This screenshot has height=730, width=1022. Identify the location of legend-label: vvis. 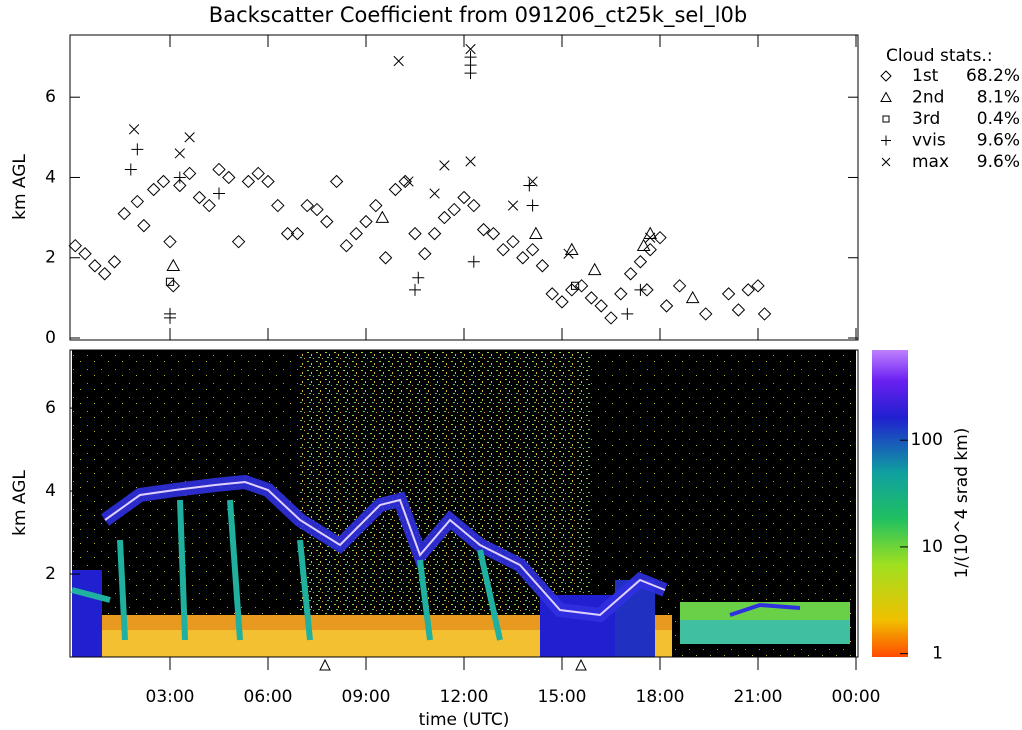
(929, 141).